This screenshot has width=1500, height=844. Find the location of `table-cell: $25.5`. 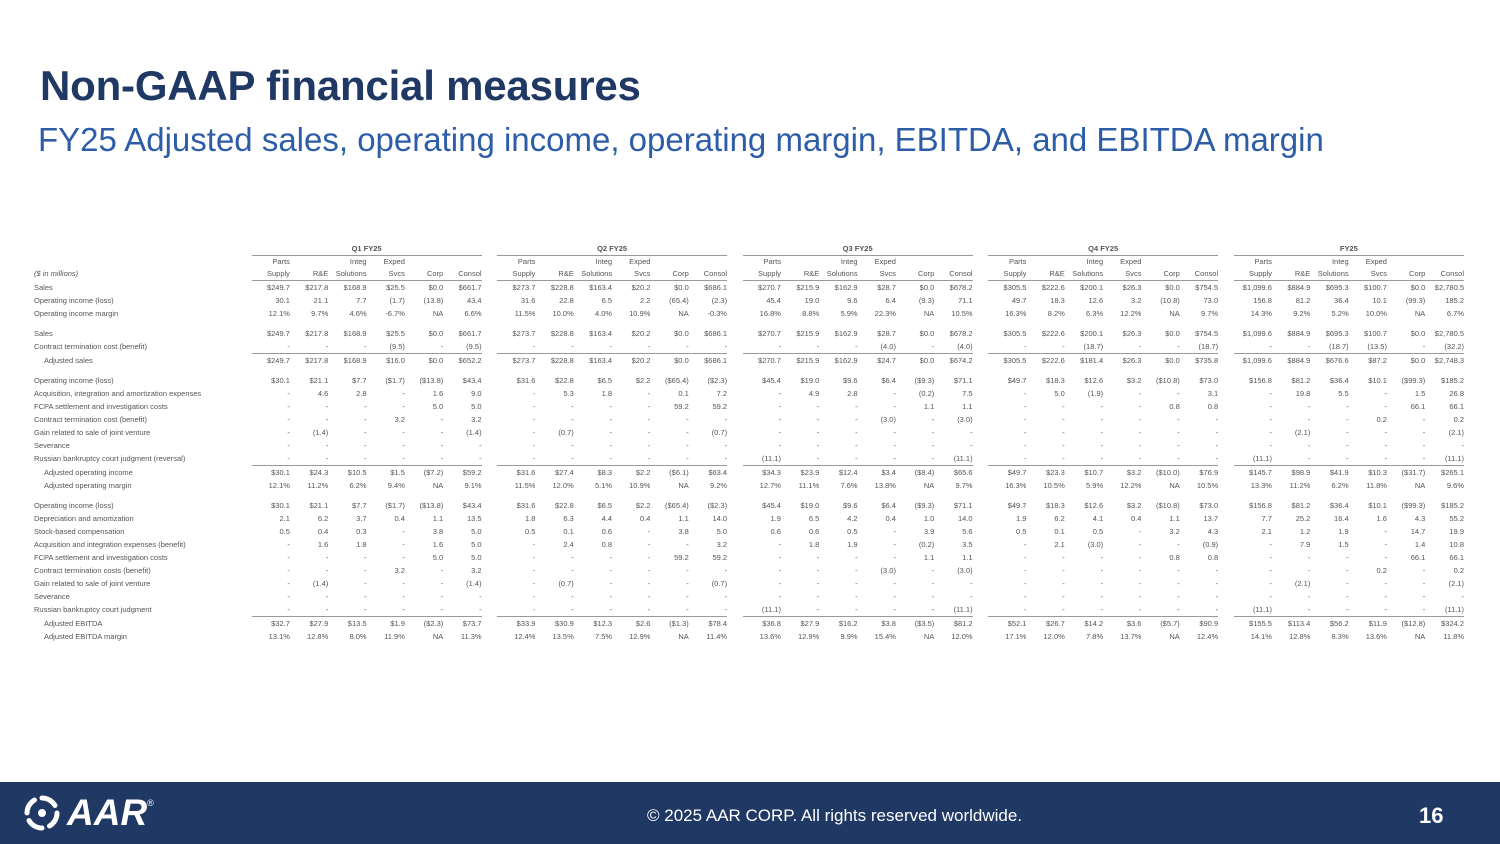

table-cell: $25.5 is located at coordinates (395, 287).